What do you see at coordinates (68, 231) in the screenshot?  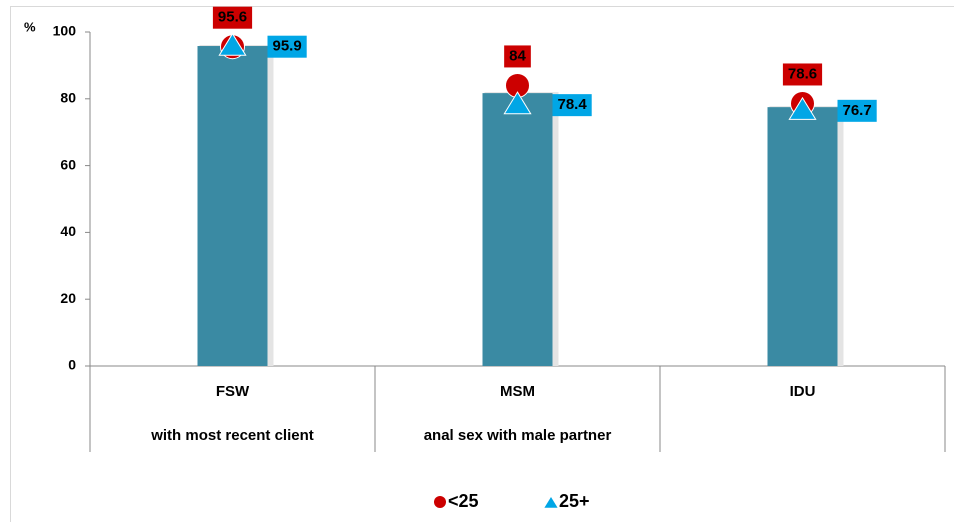 I see `y-tick-label: 40` at bounding box center [68, 231].